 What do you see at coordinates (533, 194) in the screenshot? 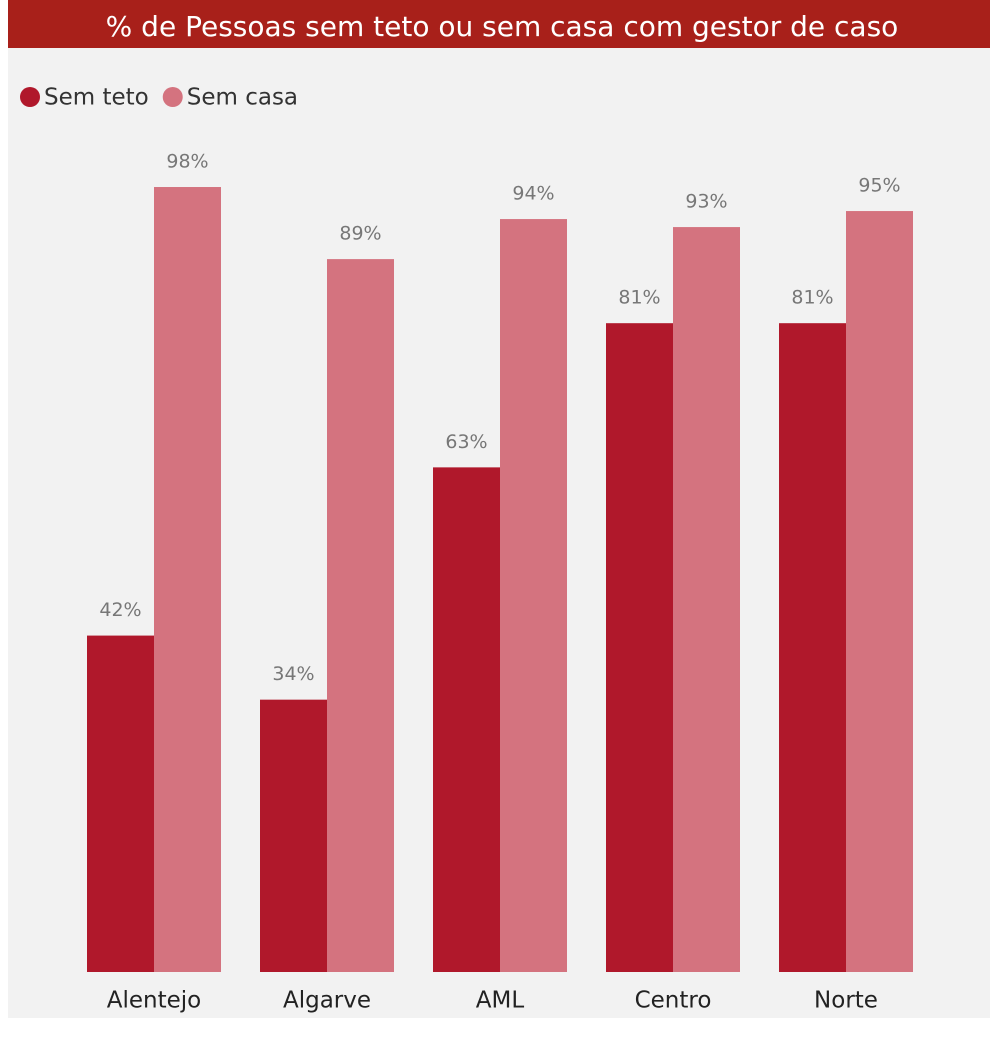
I see `data-label: 94%` at bounding box center [533, 194].